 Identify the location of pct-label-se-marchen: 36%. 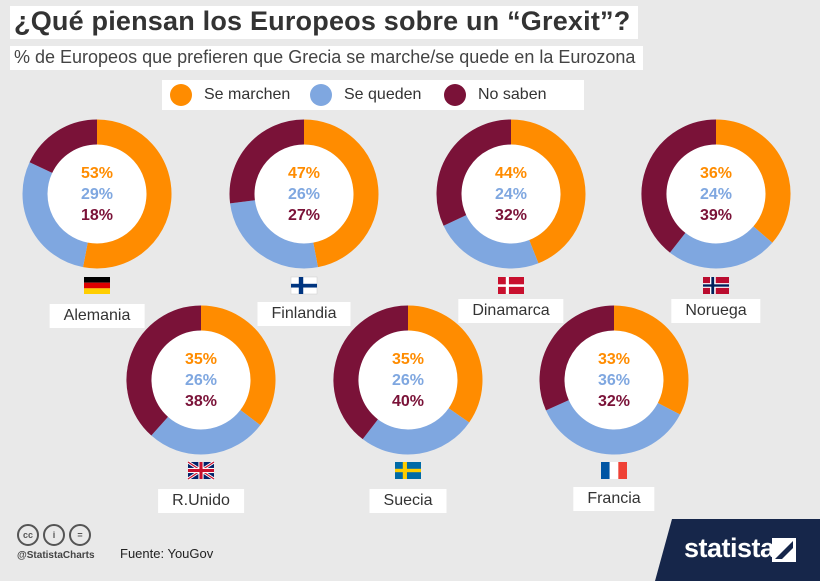
(716, 173).